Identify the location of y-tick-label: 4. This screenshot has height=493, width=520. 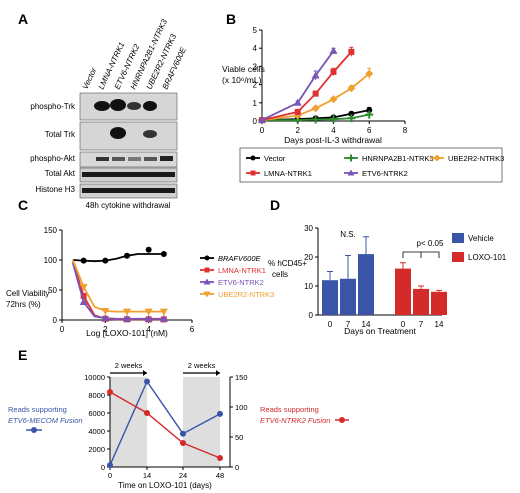
(255, 48).